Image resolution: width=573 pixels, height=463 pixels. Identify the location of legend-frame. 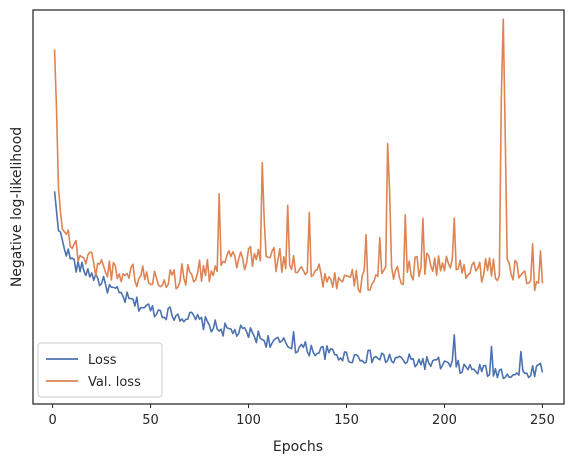
(100, 370).